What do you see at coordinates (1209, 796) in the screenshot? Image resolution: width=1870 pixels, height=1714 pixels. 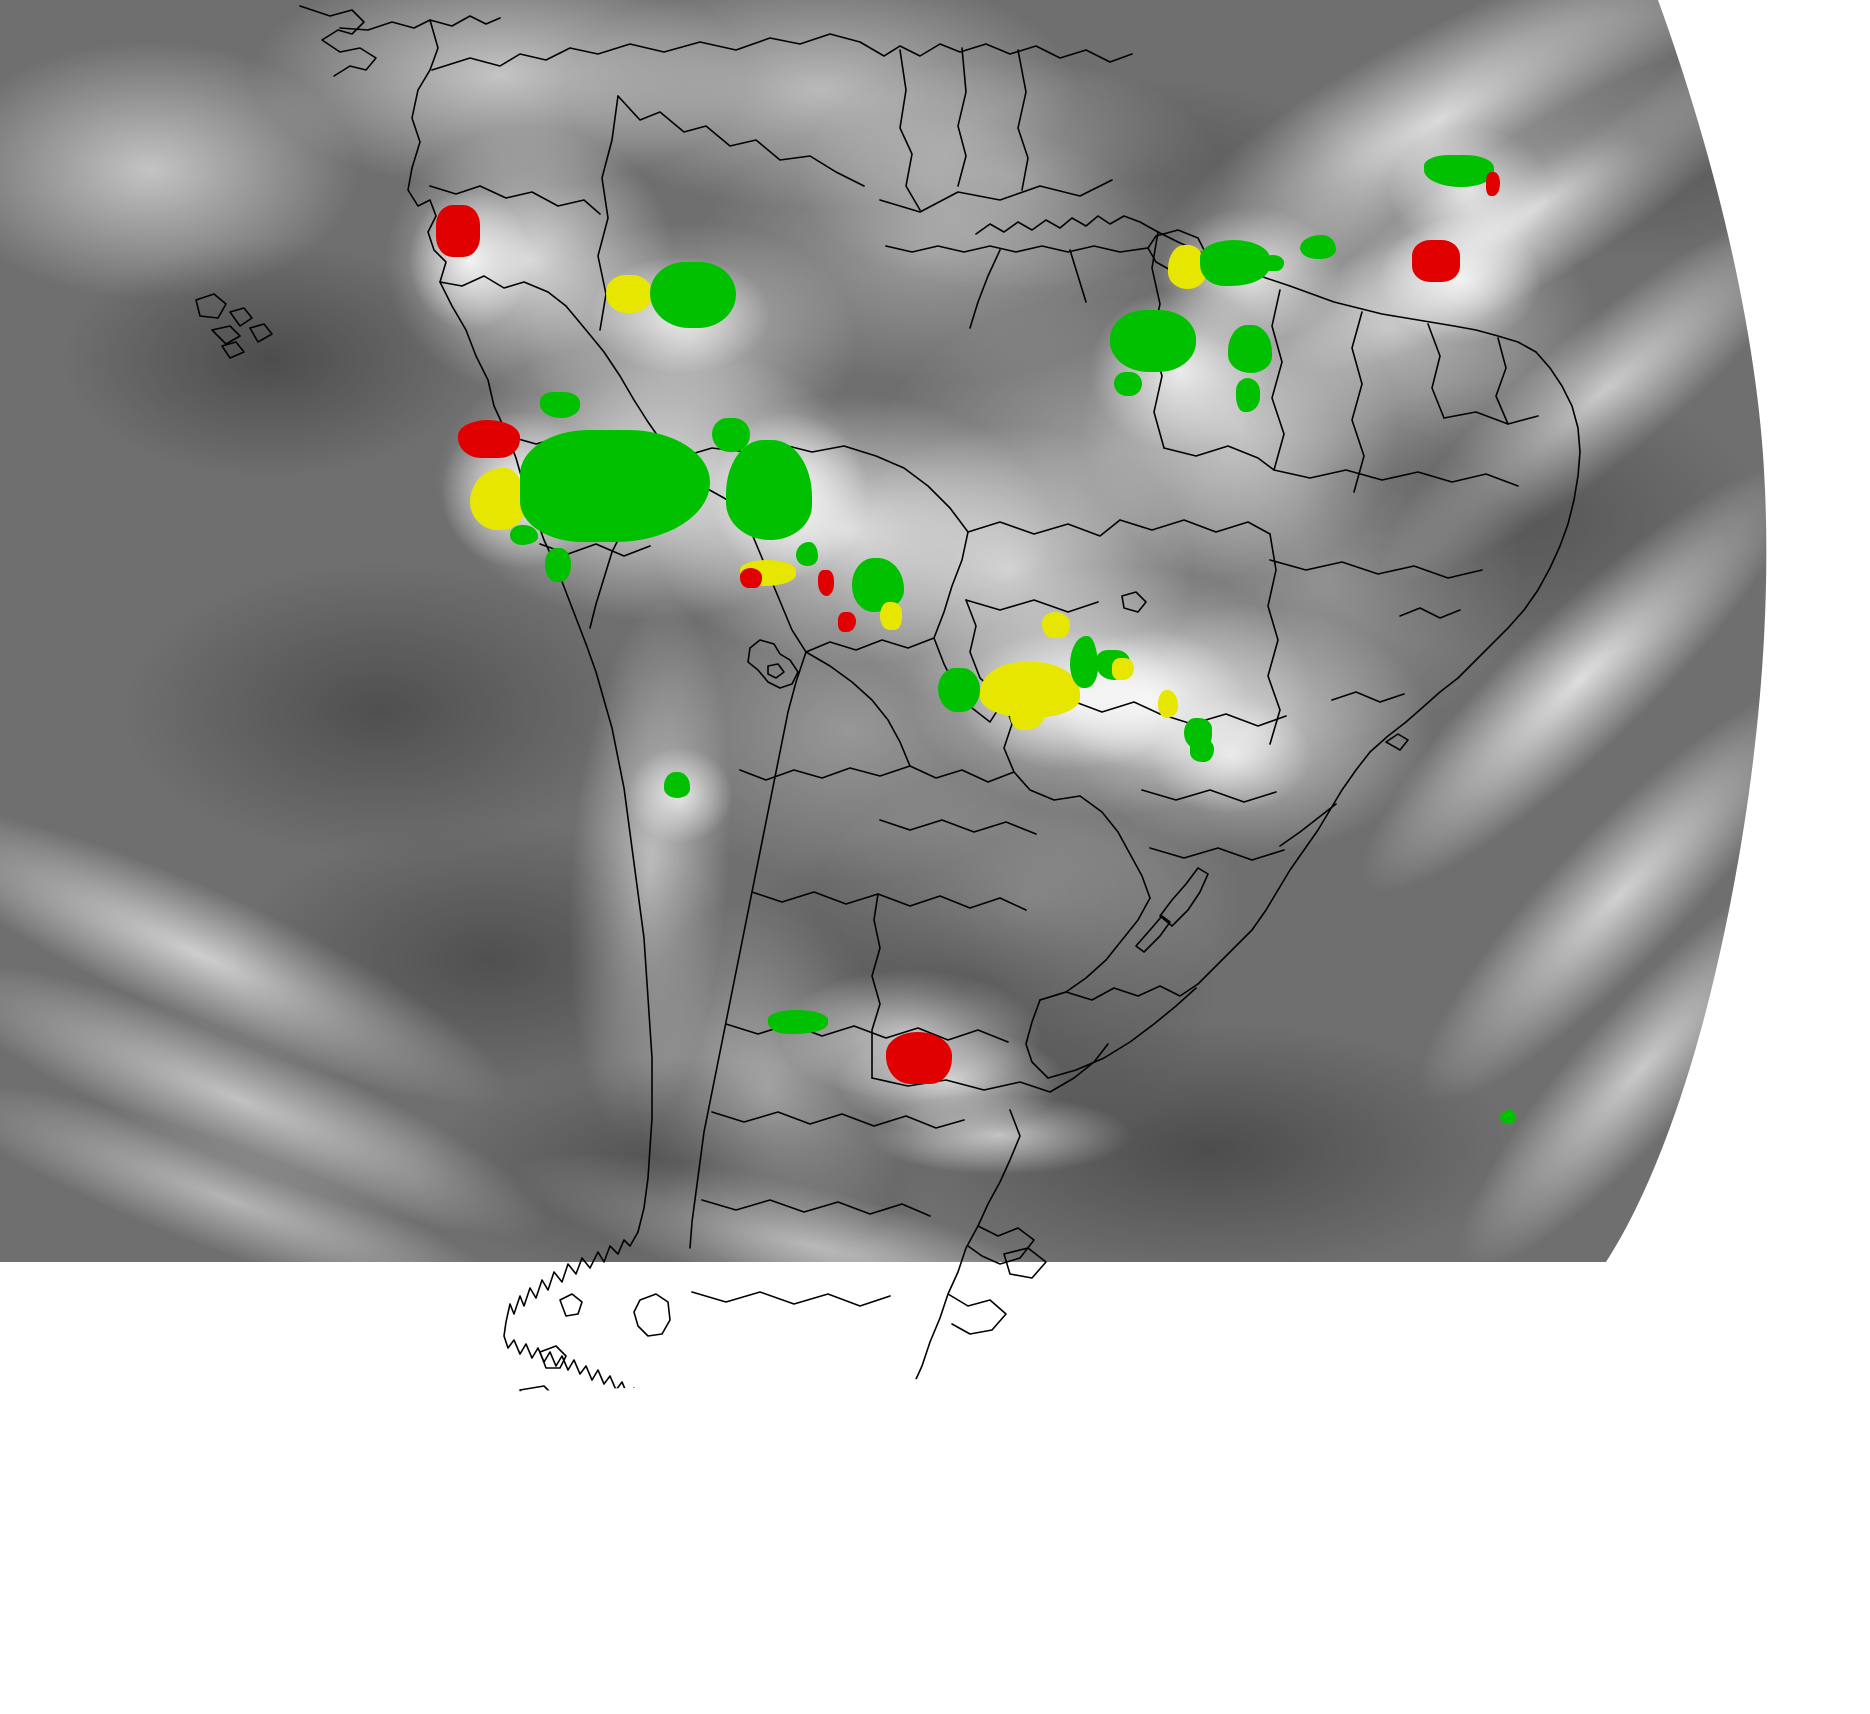 I see `border-brazil-state-parana` at bounding box center [1209, 796].